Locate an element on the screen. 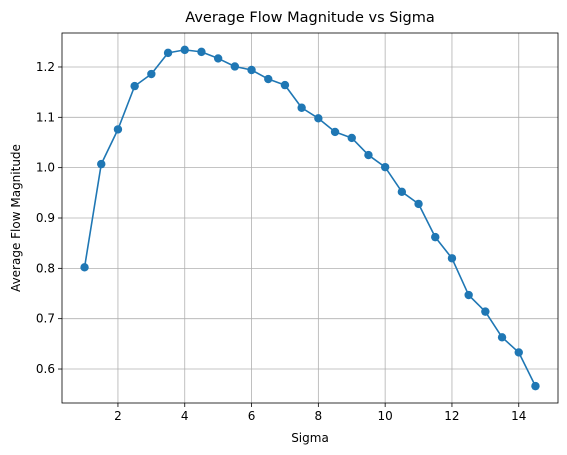  y-tick-label: 0.8 is located at coordinates (45, 268).